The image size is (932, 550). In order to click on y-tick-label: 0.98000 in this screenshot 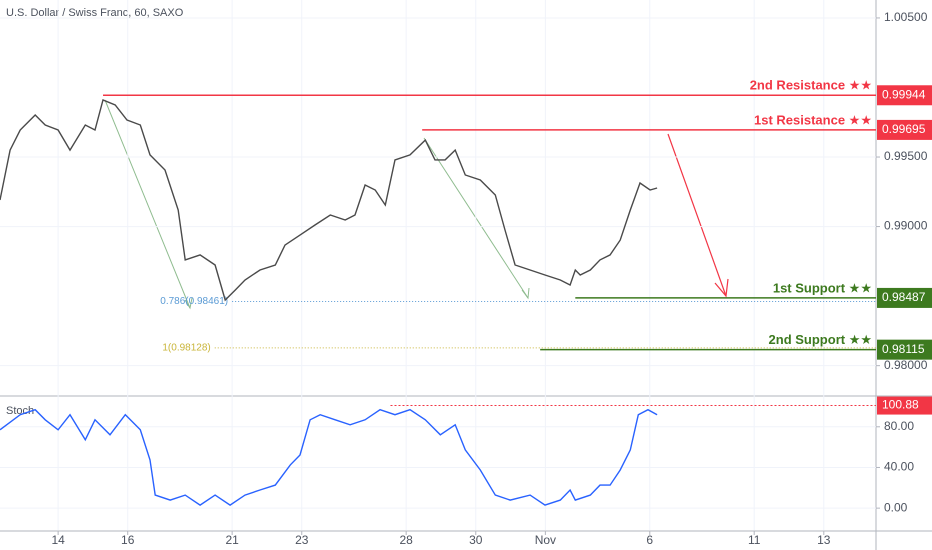, I will do `click(906, 365)`.